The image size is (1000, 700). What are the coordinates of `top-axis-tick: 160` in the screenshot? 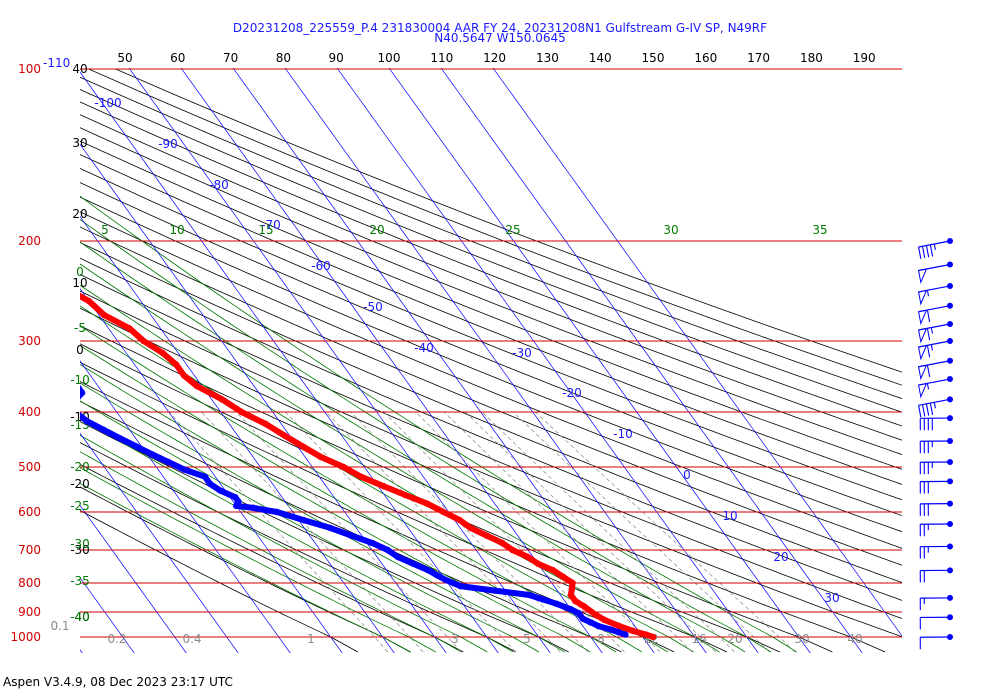 It's located at (705, 58).